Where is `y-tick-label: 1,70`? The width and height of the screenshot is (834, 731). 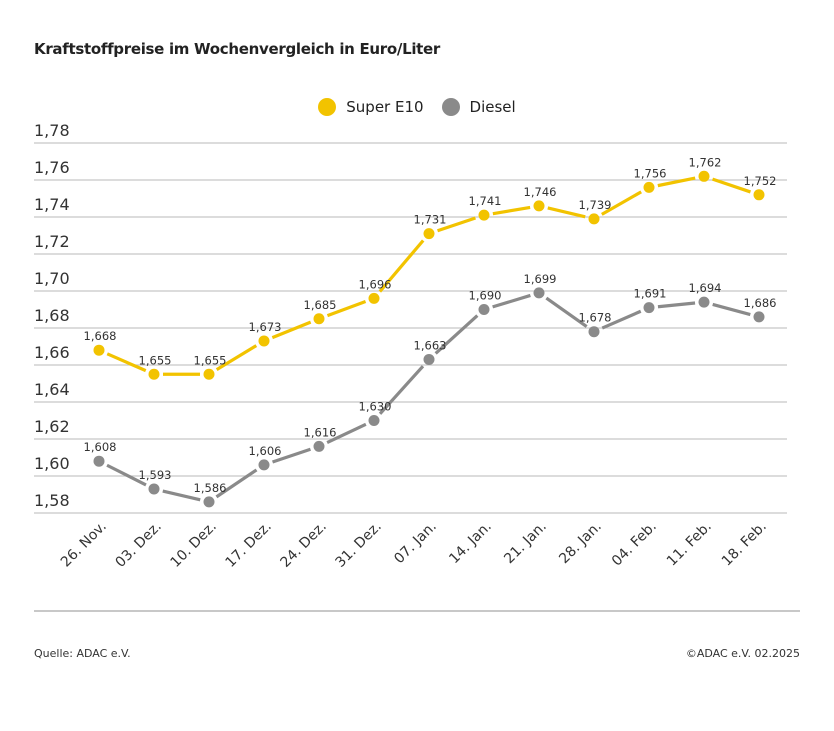 y-tick-label: 1,70 is located at coordinates (52, 278).